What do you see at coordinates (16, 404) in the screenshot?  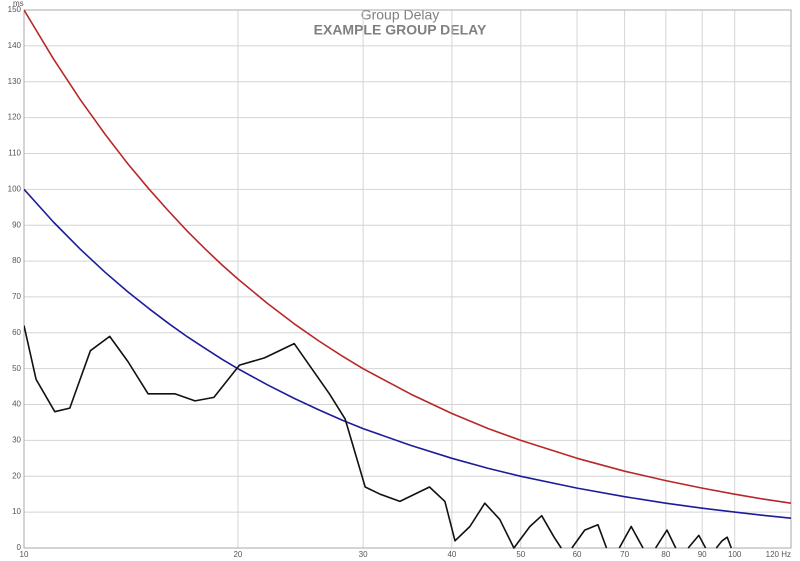 I see `y-tick-label: 40` at bounding box center [16, 404].